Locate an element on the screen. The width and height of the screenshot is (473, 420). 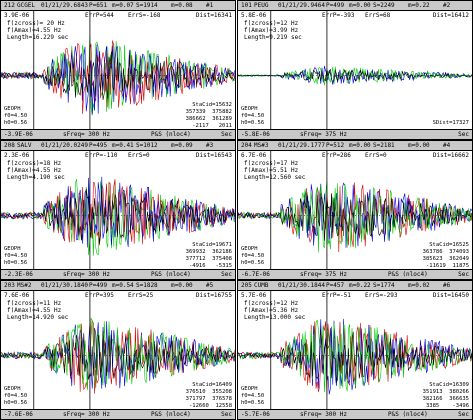
event-time: 01/21/29.1777 is located at coordinates (301, 145).